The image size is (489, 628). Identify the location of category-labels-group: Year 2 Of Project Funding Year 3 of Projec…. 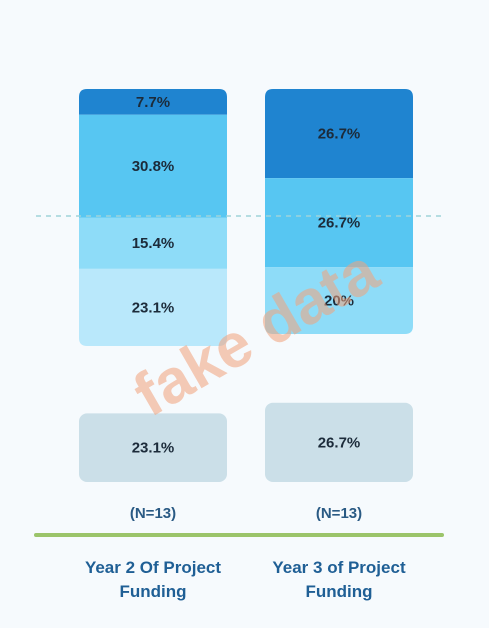
(245, 579).